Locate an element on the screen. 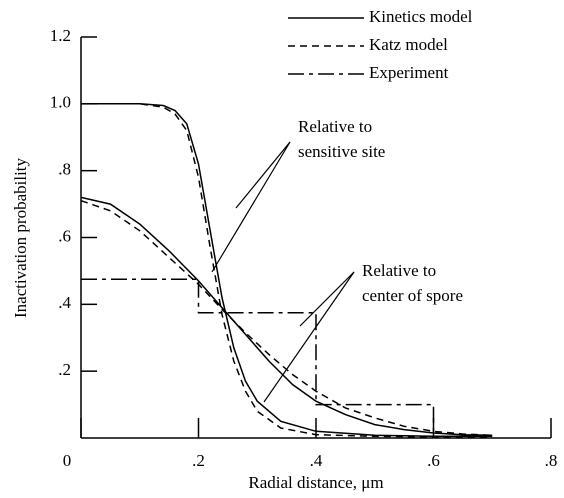 The image size is (564, 498). legend-label: Experiment is located at coordinates (409, 72).